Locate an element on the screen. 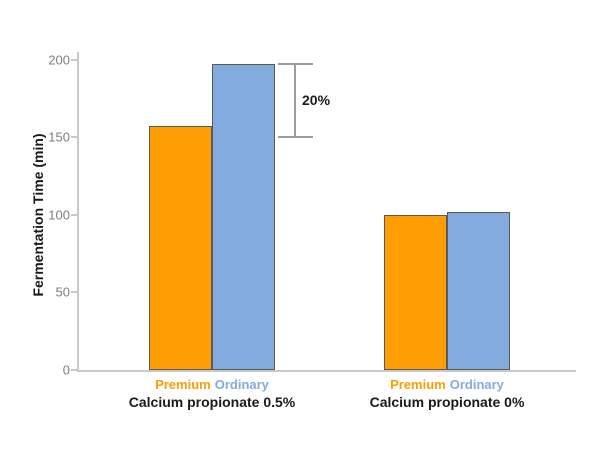 The width and height of the screenshot is (600, 450). y-tick-label: 100 is located at coordinates (59, 215).